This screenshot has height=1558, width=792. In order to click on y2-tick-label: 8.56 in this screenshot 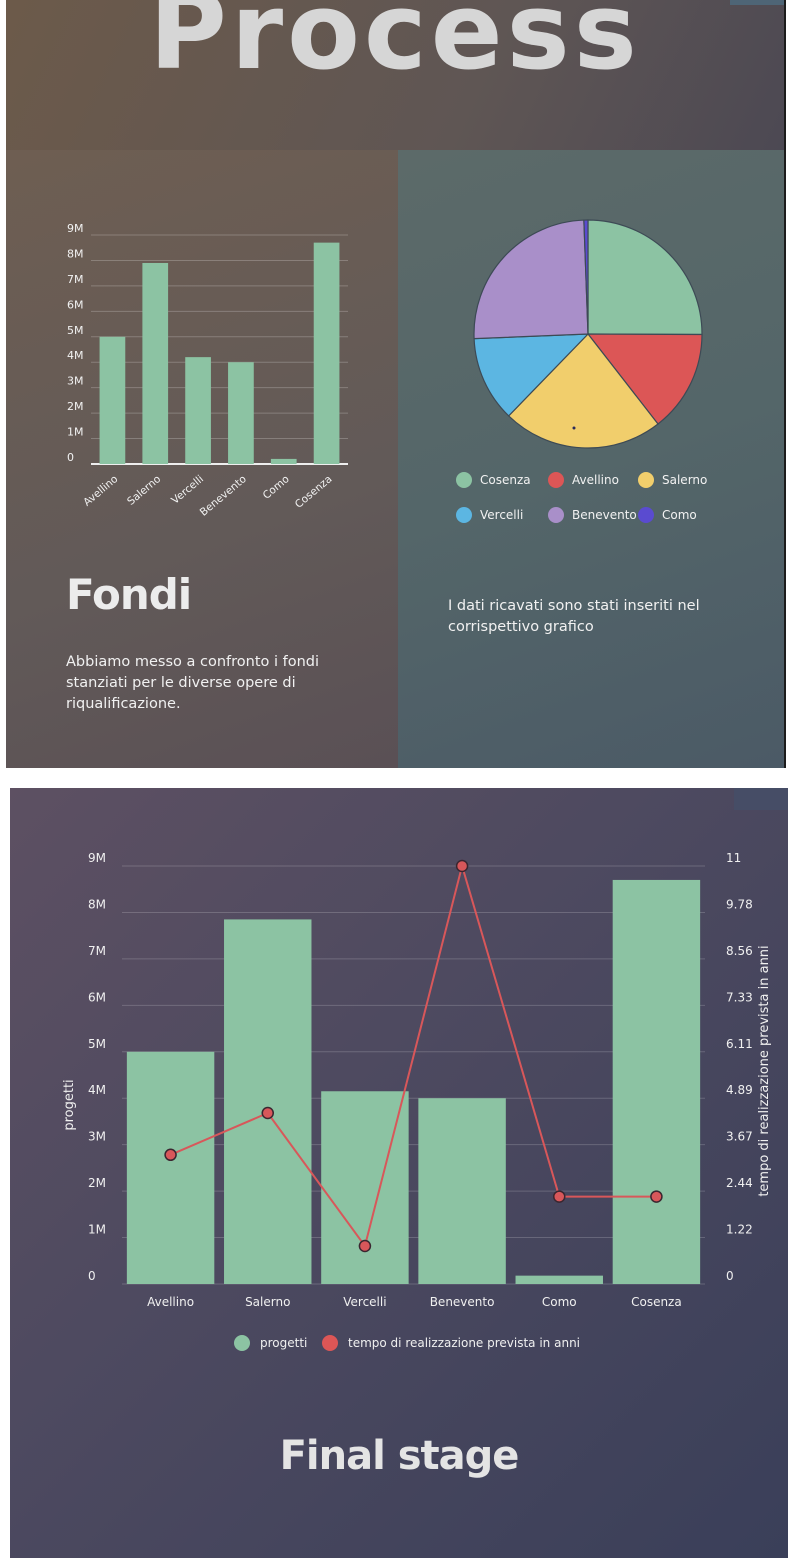, I will do `click(739, 951)`.